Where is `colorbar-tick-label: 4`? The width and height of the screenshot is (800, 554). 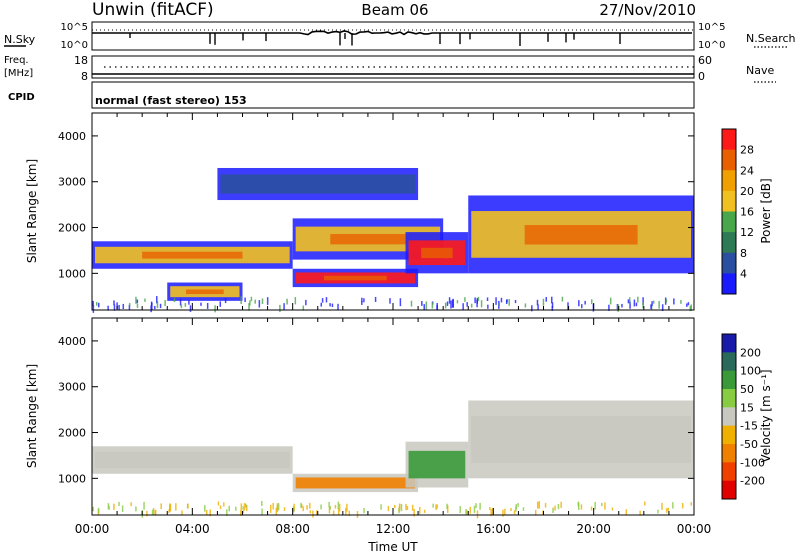
colorbar-tick-label: 4 is located at coordinates (743, 273).